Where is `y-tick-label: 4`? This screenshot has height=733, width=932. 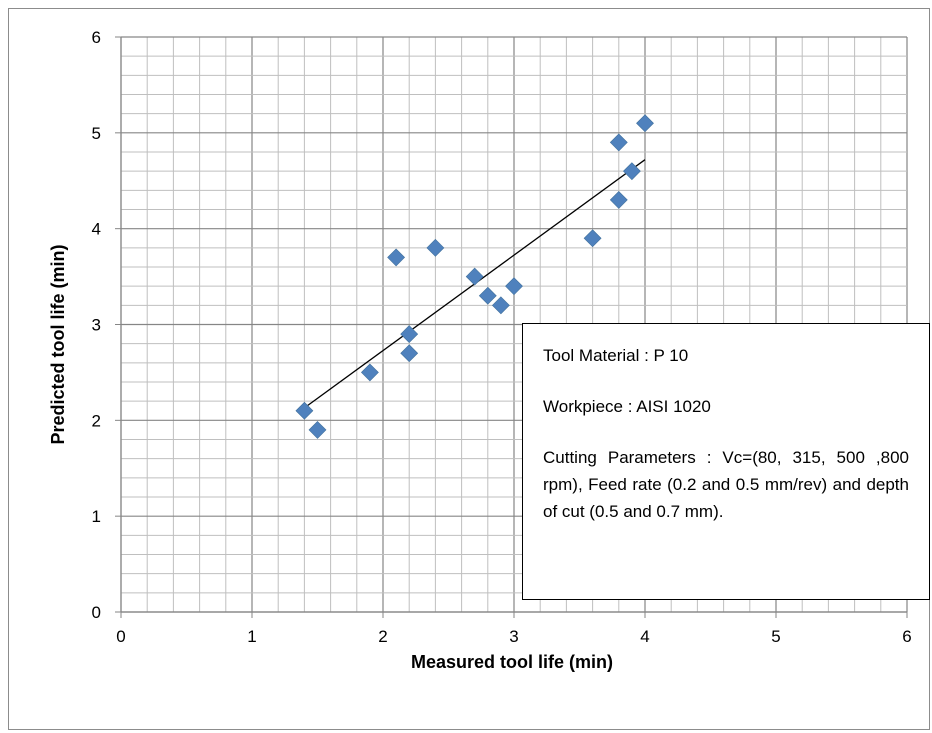
y-tick-label: 4 is located at coordinates (96, 229).